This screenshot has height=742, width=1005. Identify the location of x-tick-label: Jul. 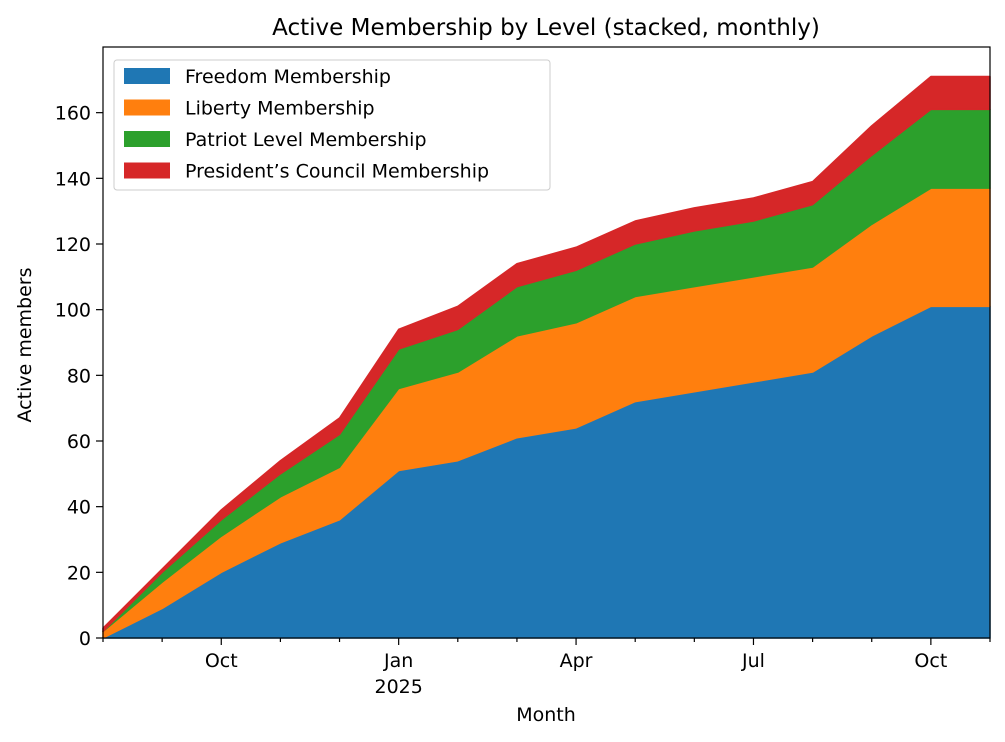
(753, 661).